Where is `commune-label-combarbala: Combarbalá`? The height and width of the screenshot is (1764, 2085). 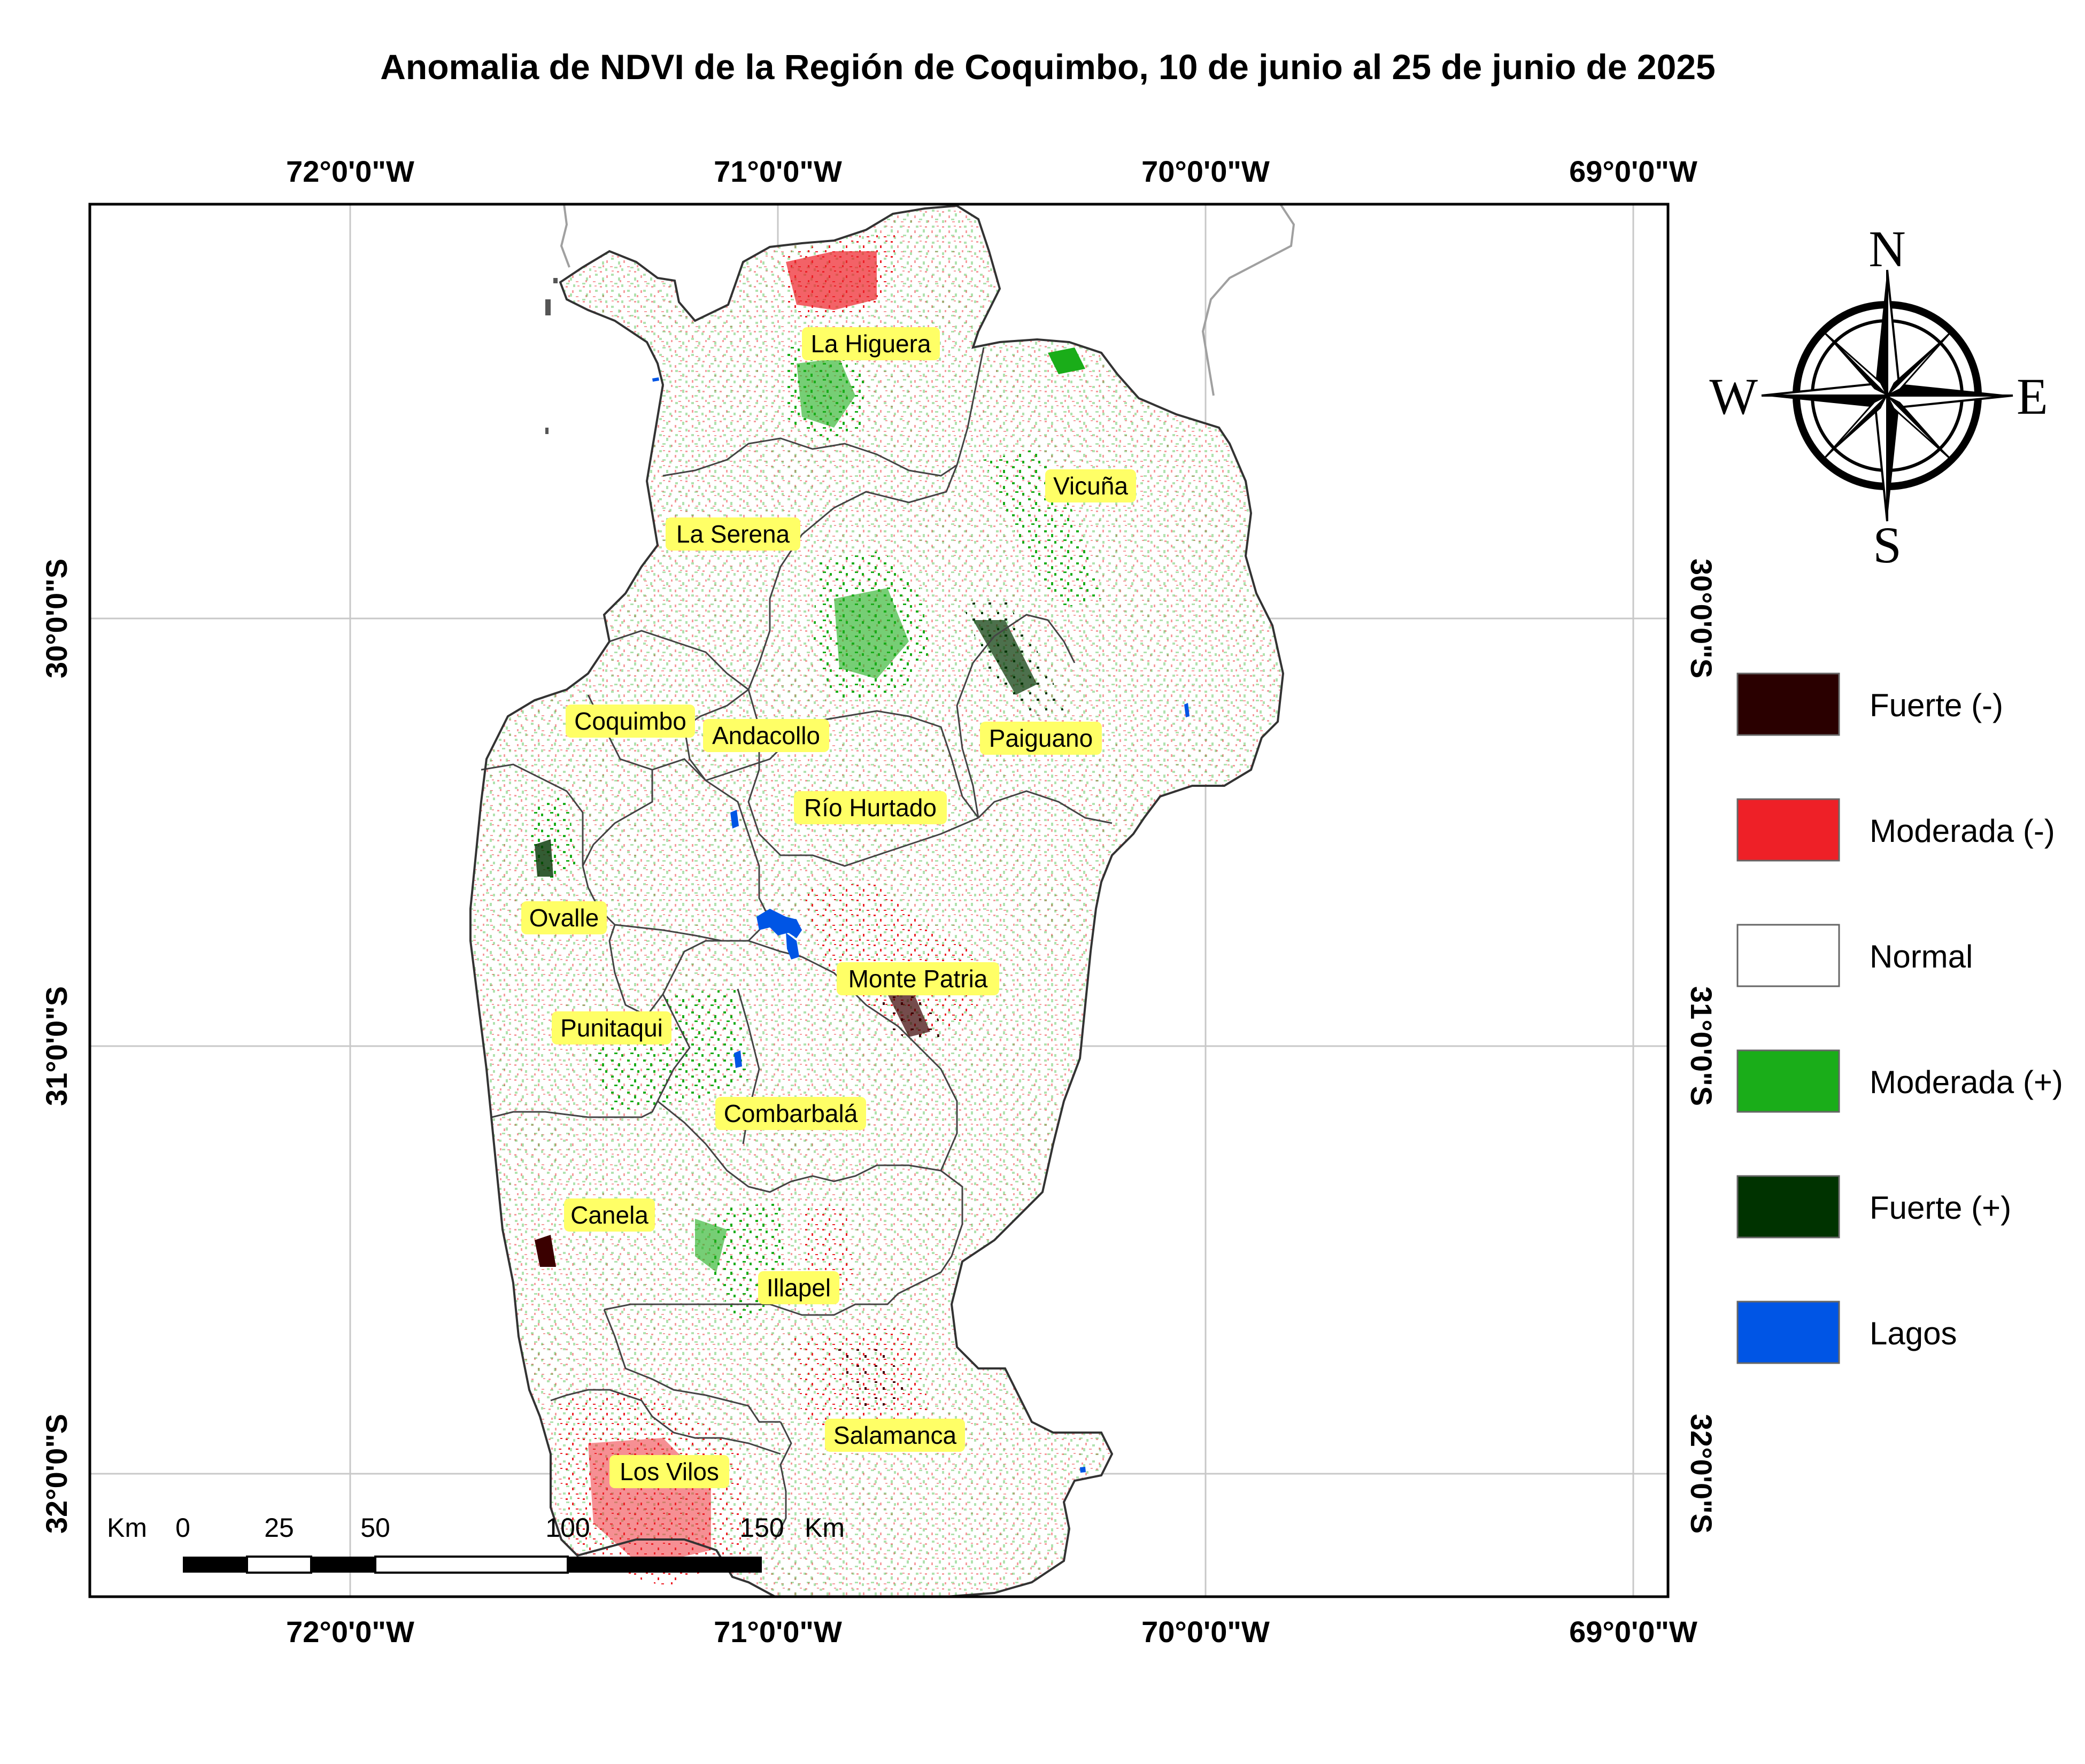
commune-label-combarbala: Combarbalá is located at coordinates (790, 1113).